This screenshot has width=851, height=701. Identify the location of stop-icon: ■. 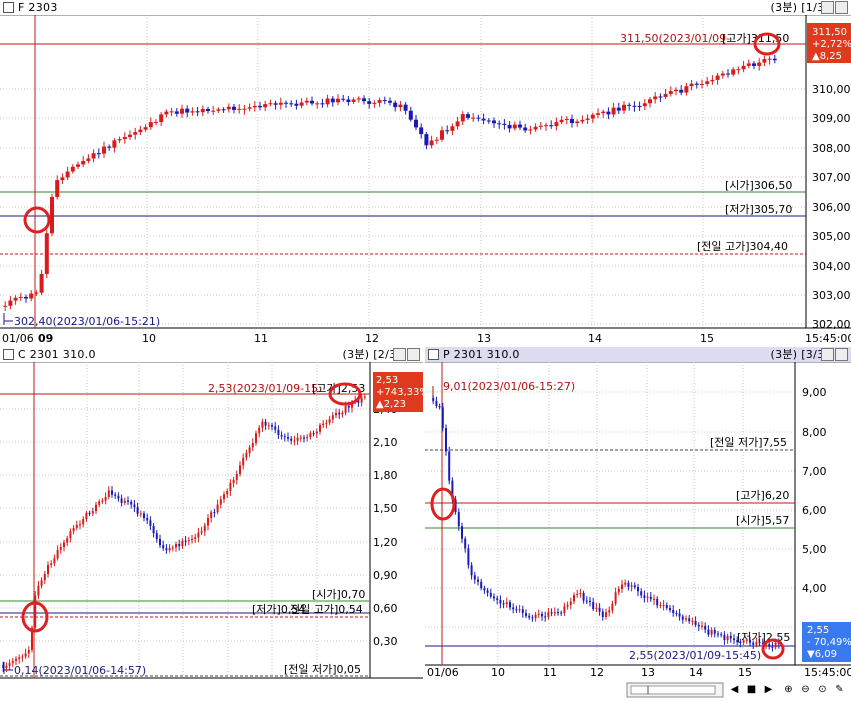
(751, 689).